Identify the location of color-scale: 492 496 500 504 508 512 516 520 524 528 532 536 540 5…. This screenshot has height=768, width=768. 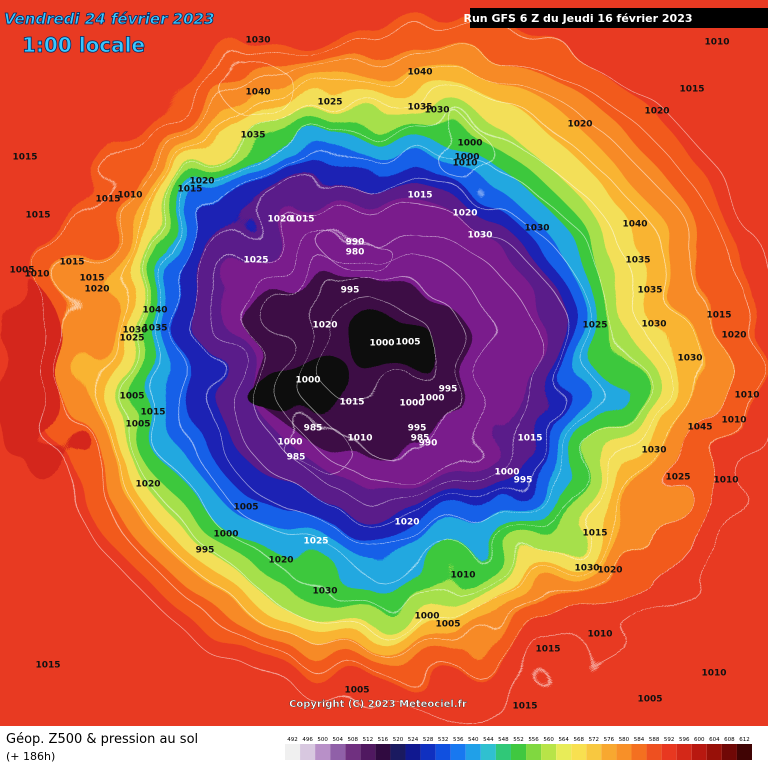
(518, 748).